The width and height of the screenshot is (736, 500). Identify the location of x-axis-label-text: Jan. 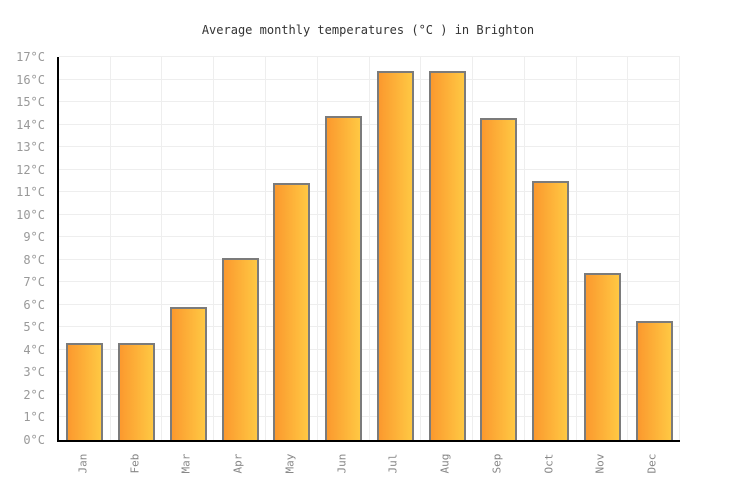
(83, 463).